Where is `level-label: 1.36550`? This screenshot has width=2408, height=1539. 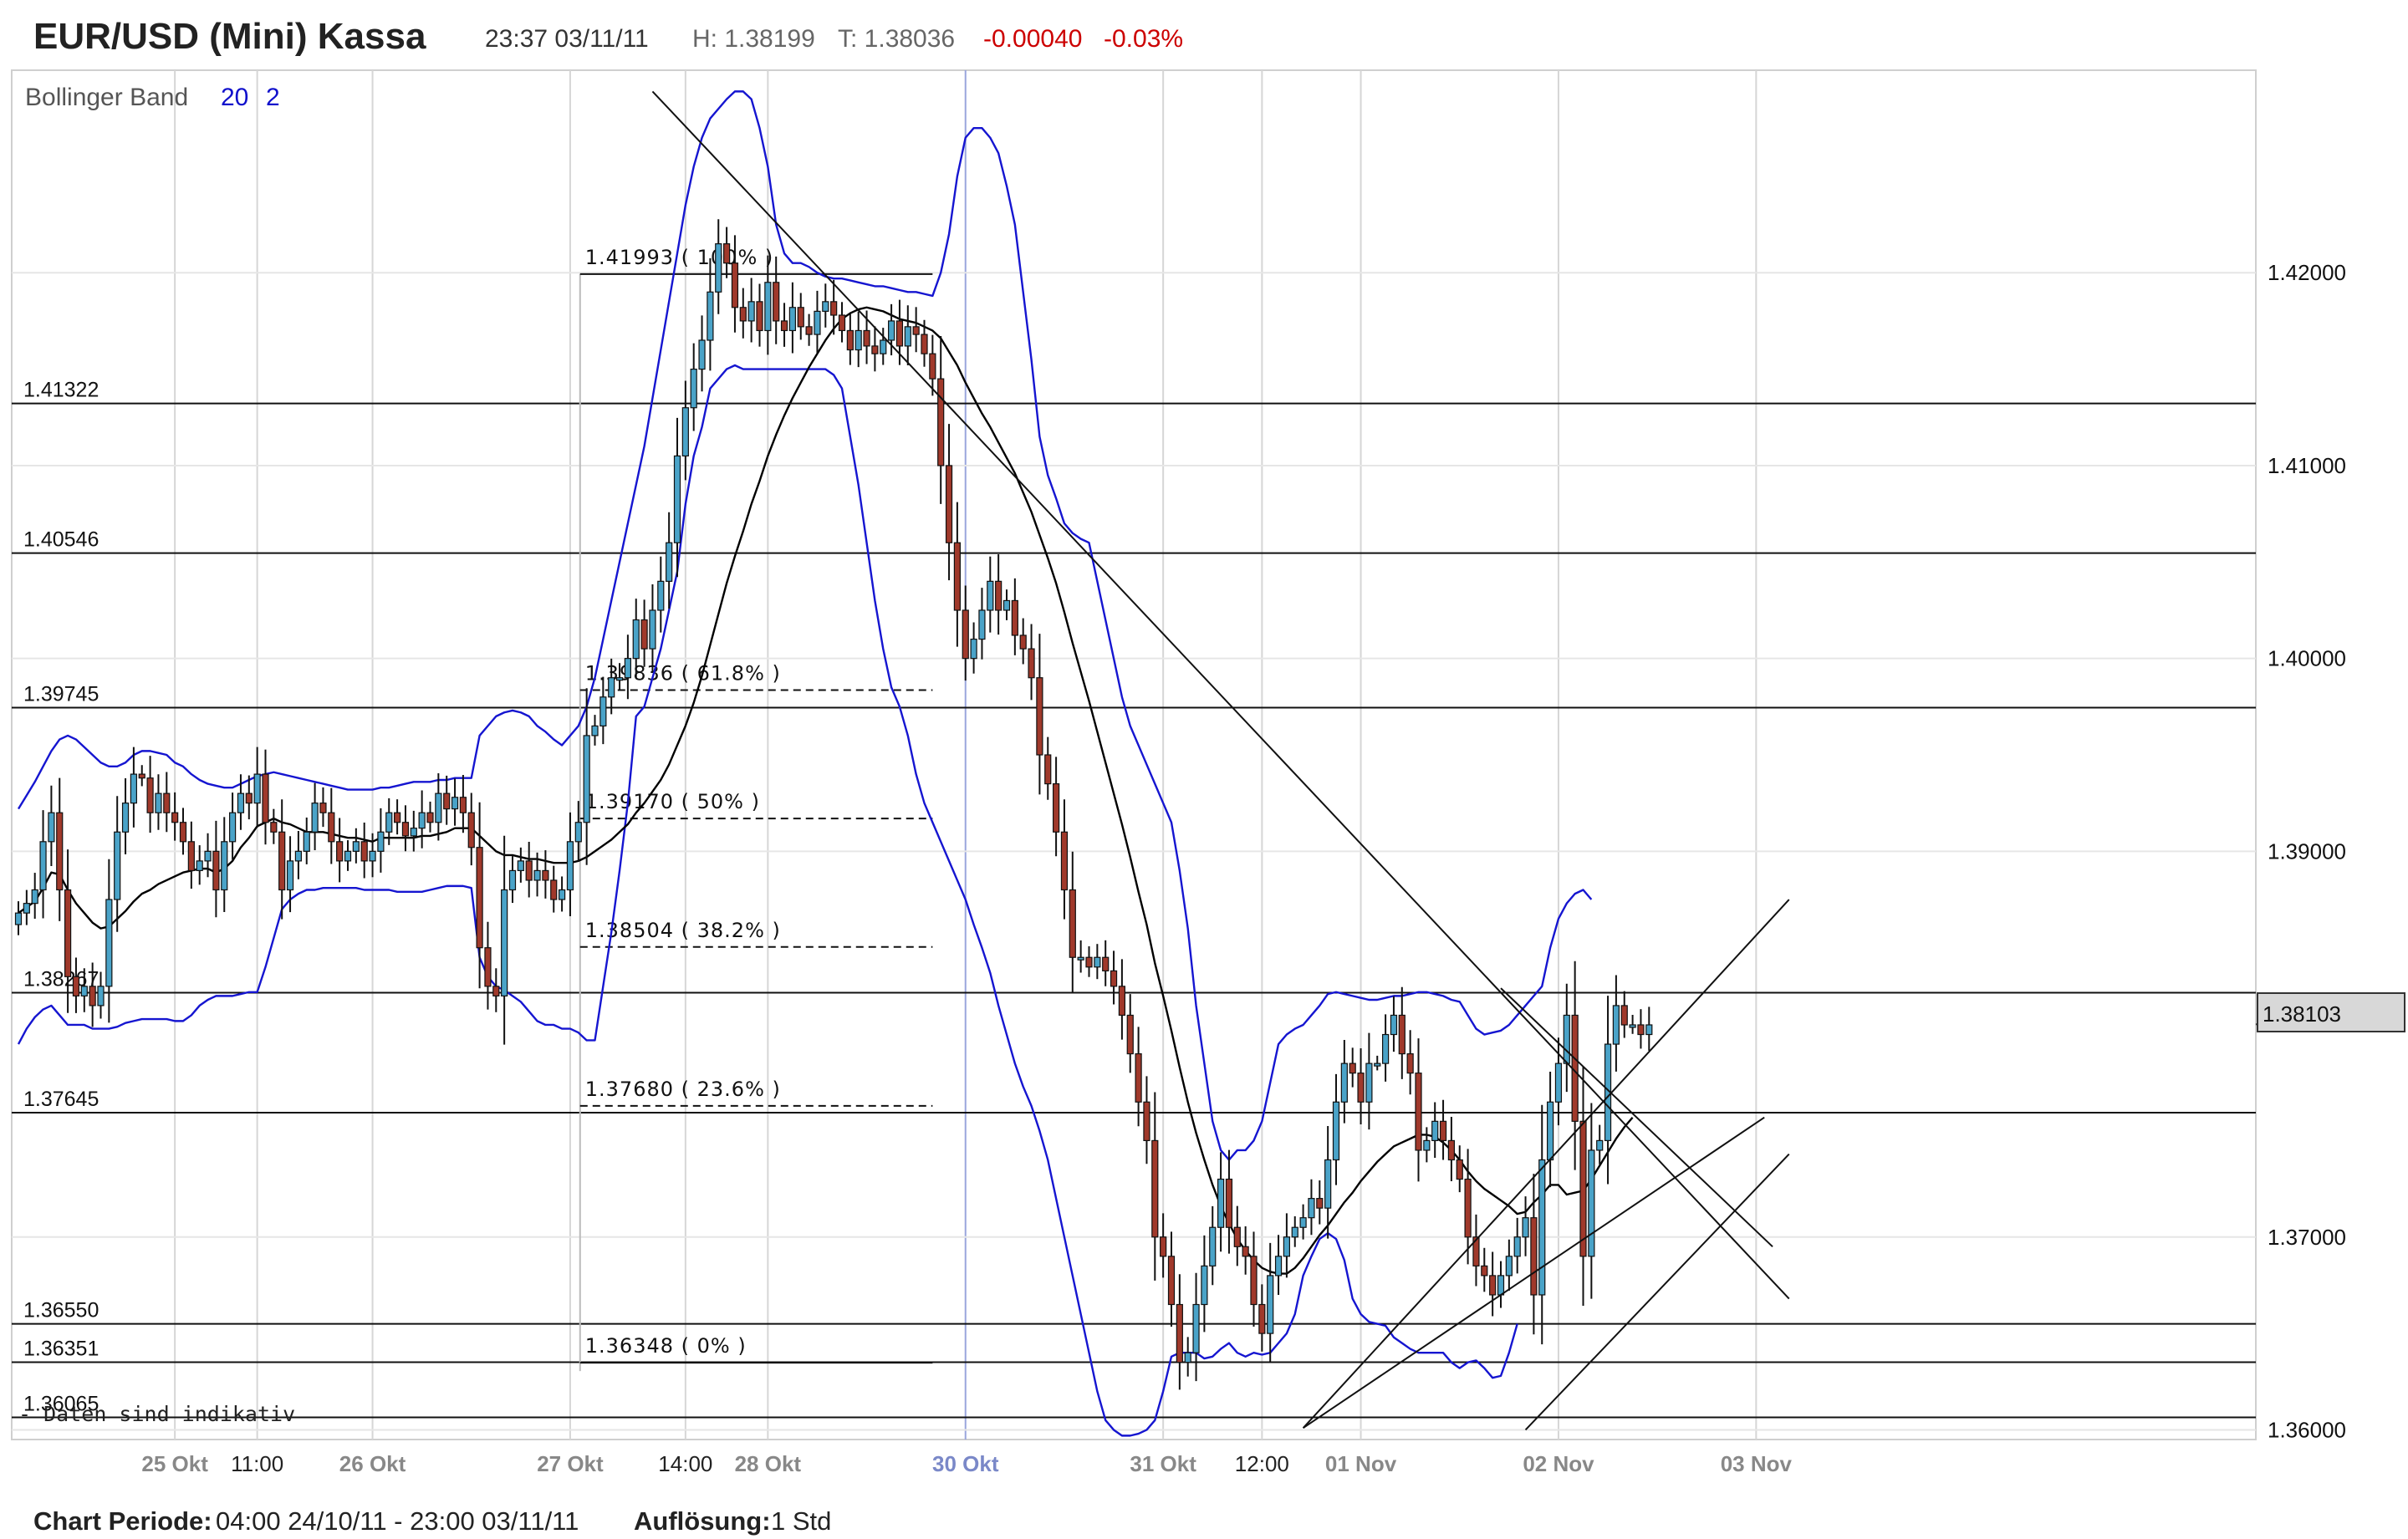 level-label: 1.36550 is located at coordinates (61, 1310).